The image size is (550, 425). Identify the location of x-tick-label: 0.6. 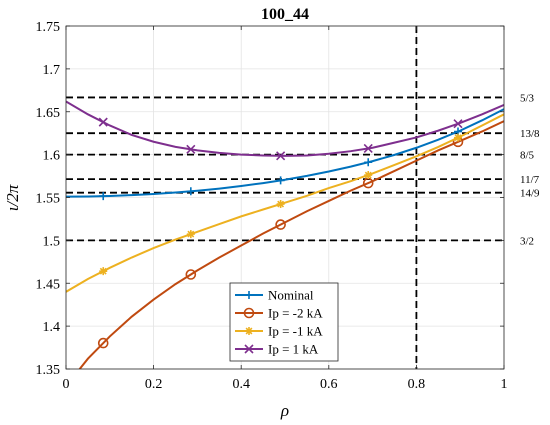
(329, 384).